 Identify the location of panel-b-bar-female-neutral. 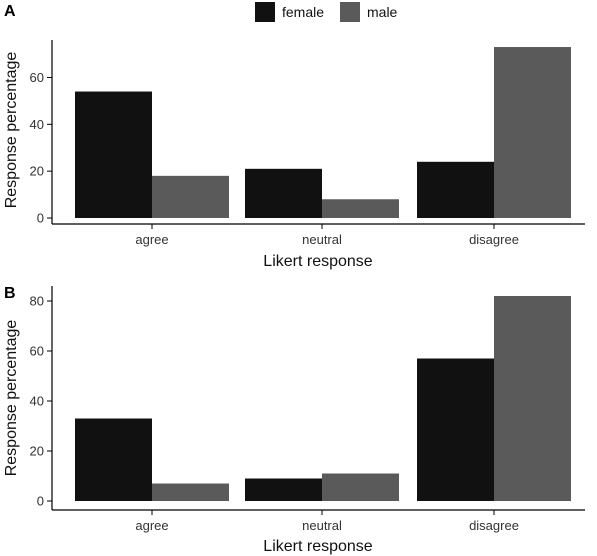
(283, 489).